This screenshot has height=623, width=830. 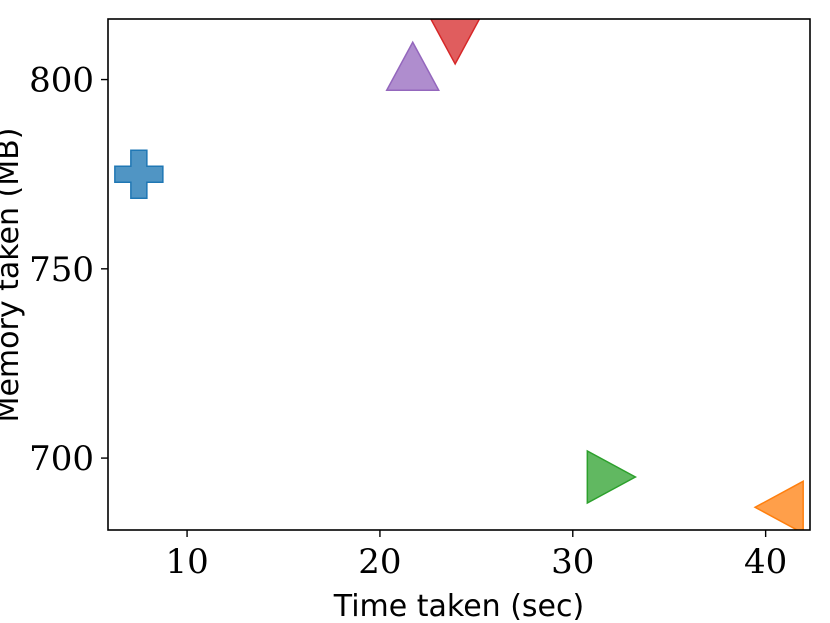 What do you see at coordinates (458, 606) in the screenshot?
I see `x-axis-label: Time taken (sec)` at bounding box center [458, 606].